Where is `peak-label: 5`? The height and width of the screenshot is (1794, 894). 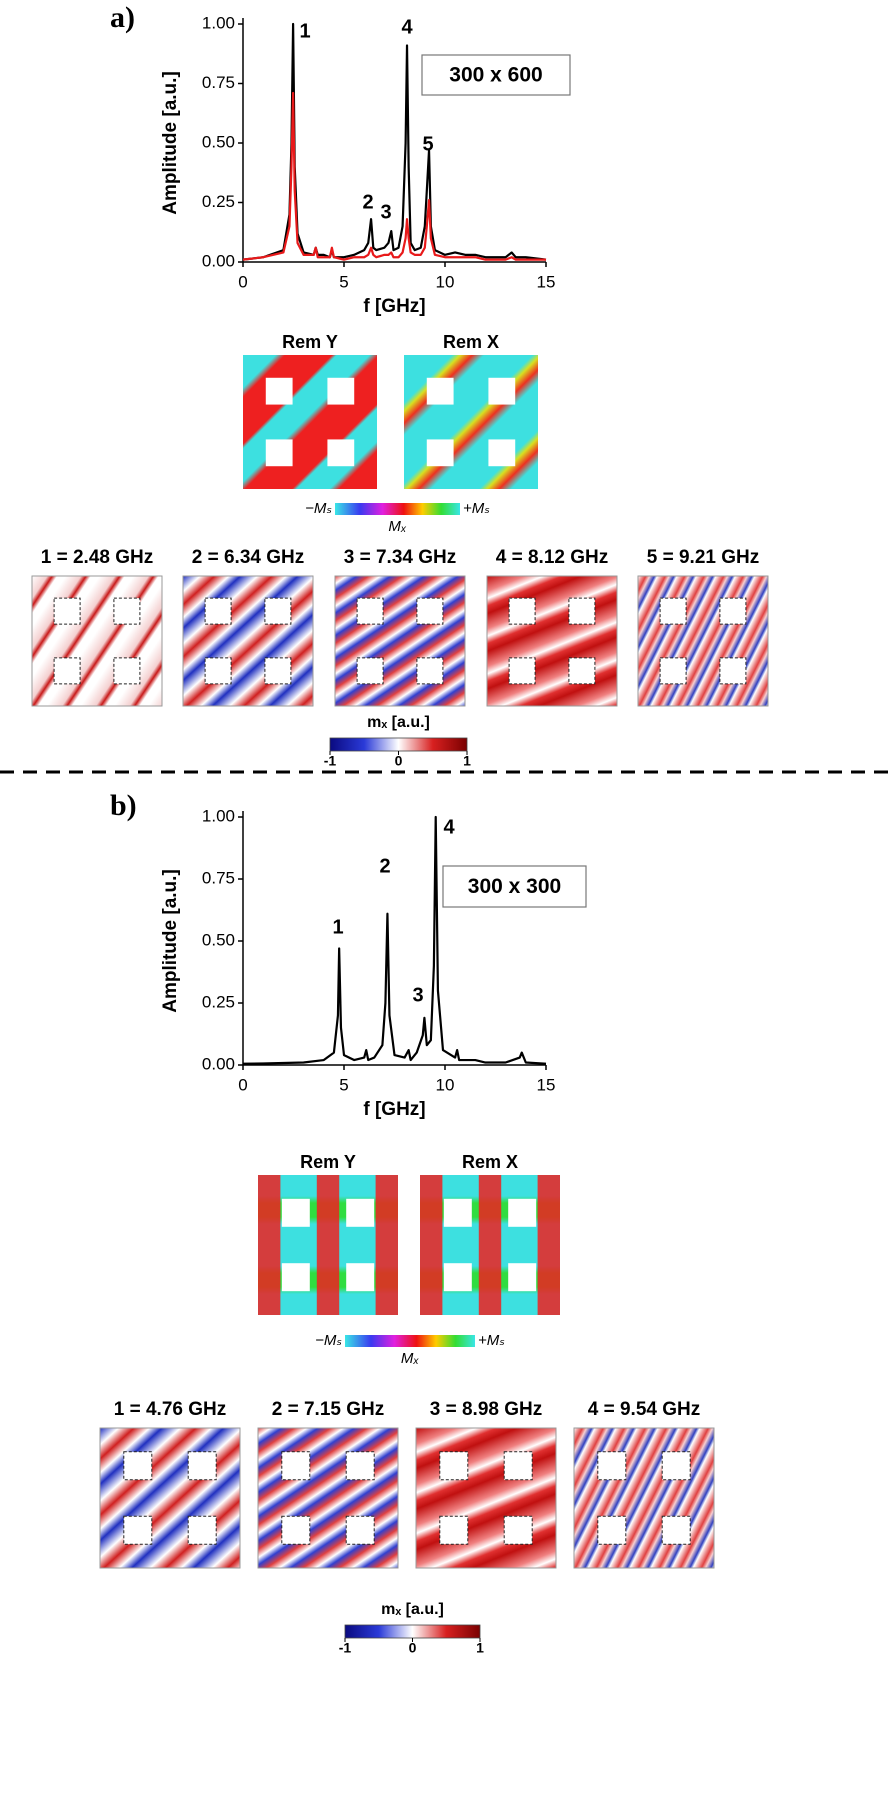 peak-label: 5 is located at coordinates (427, 144).